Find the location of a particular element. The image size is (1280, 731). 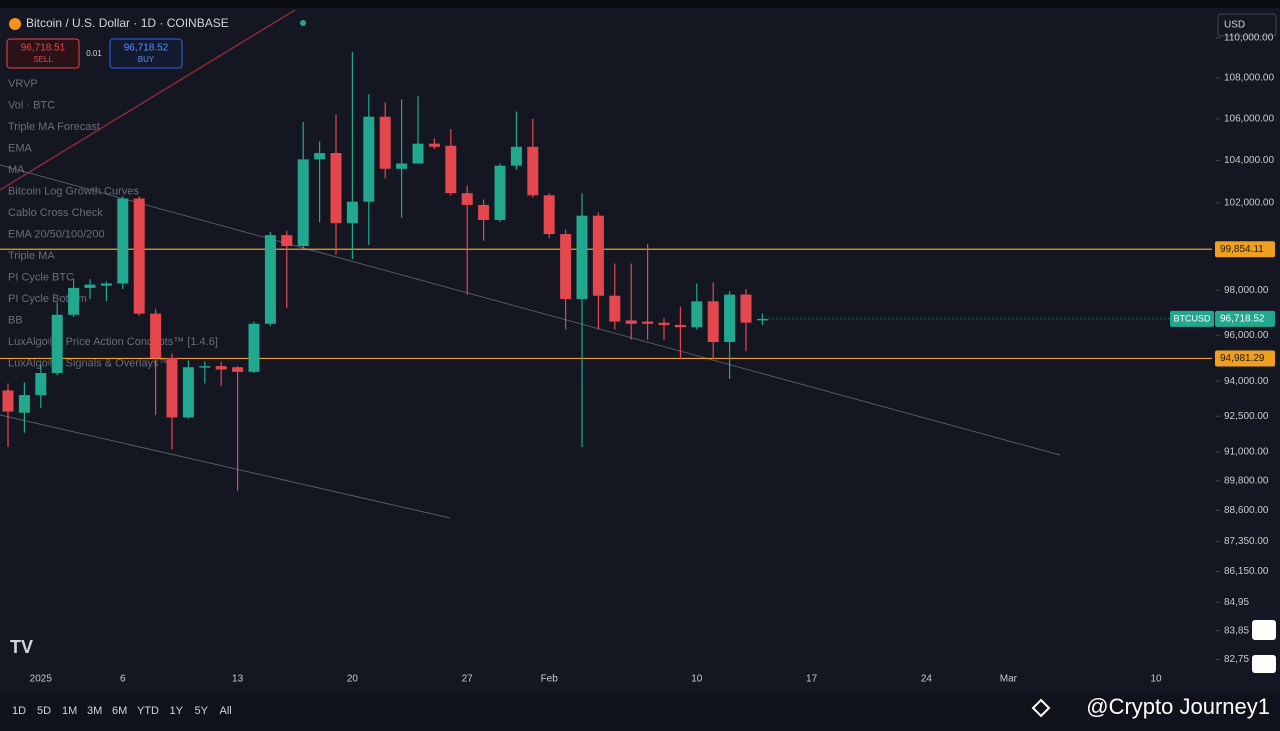

btc-icon is located at coordinates (15, 24).